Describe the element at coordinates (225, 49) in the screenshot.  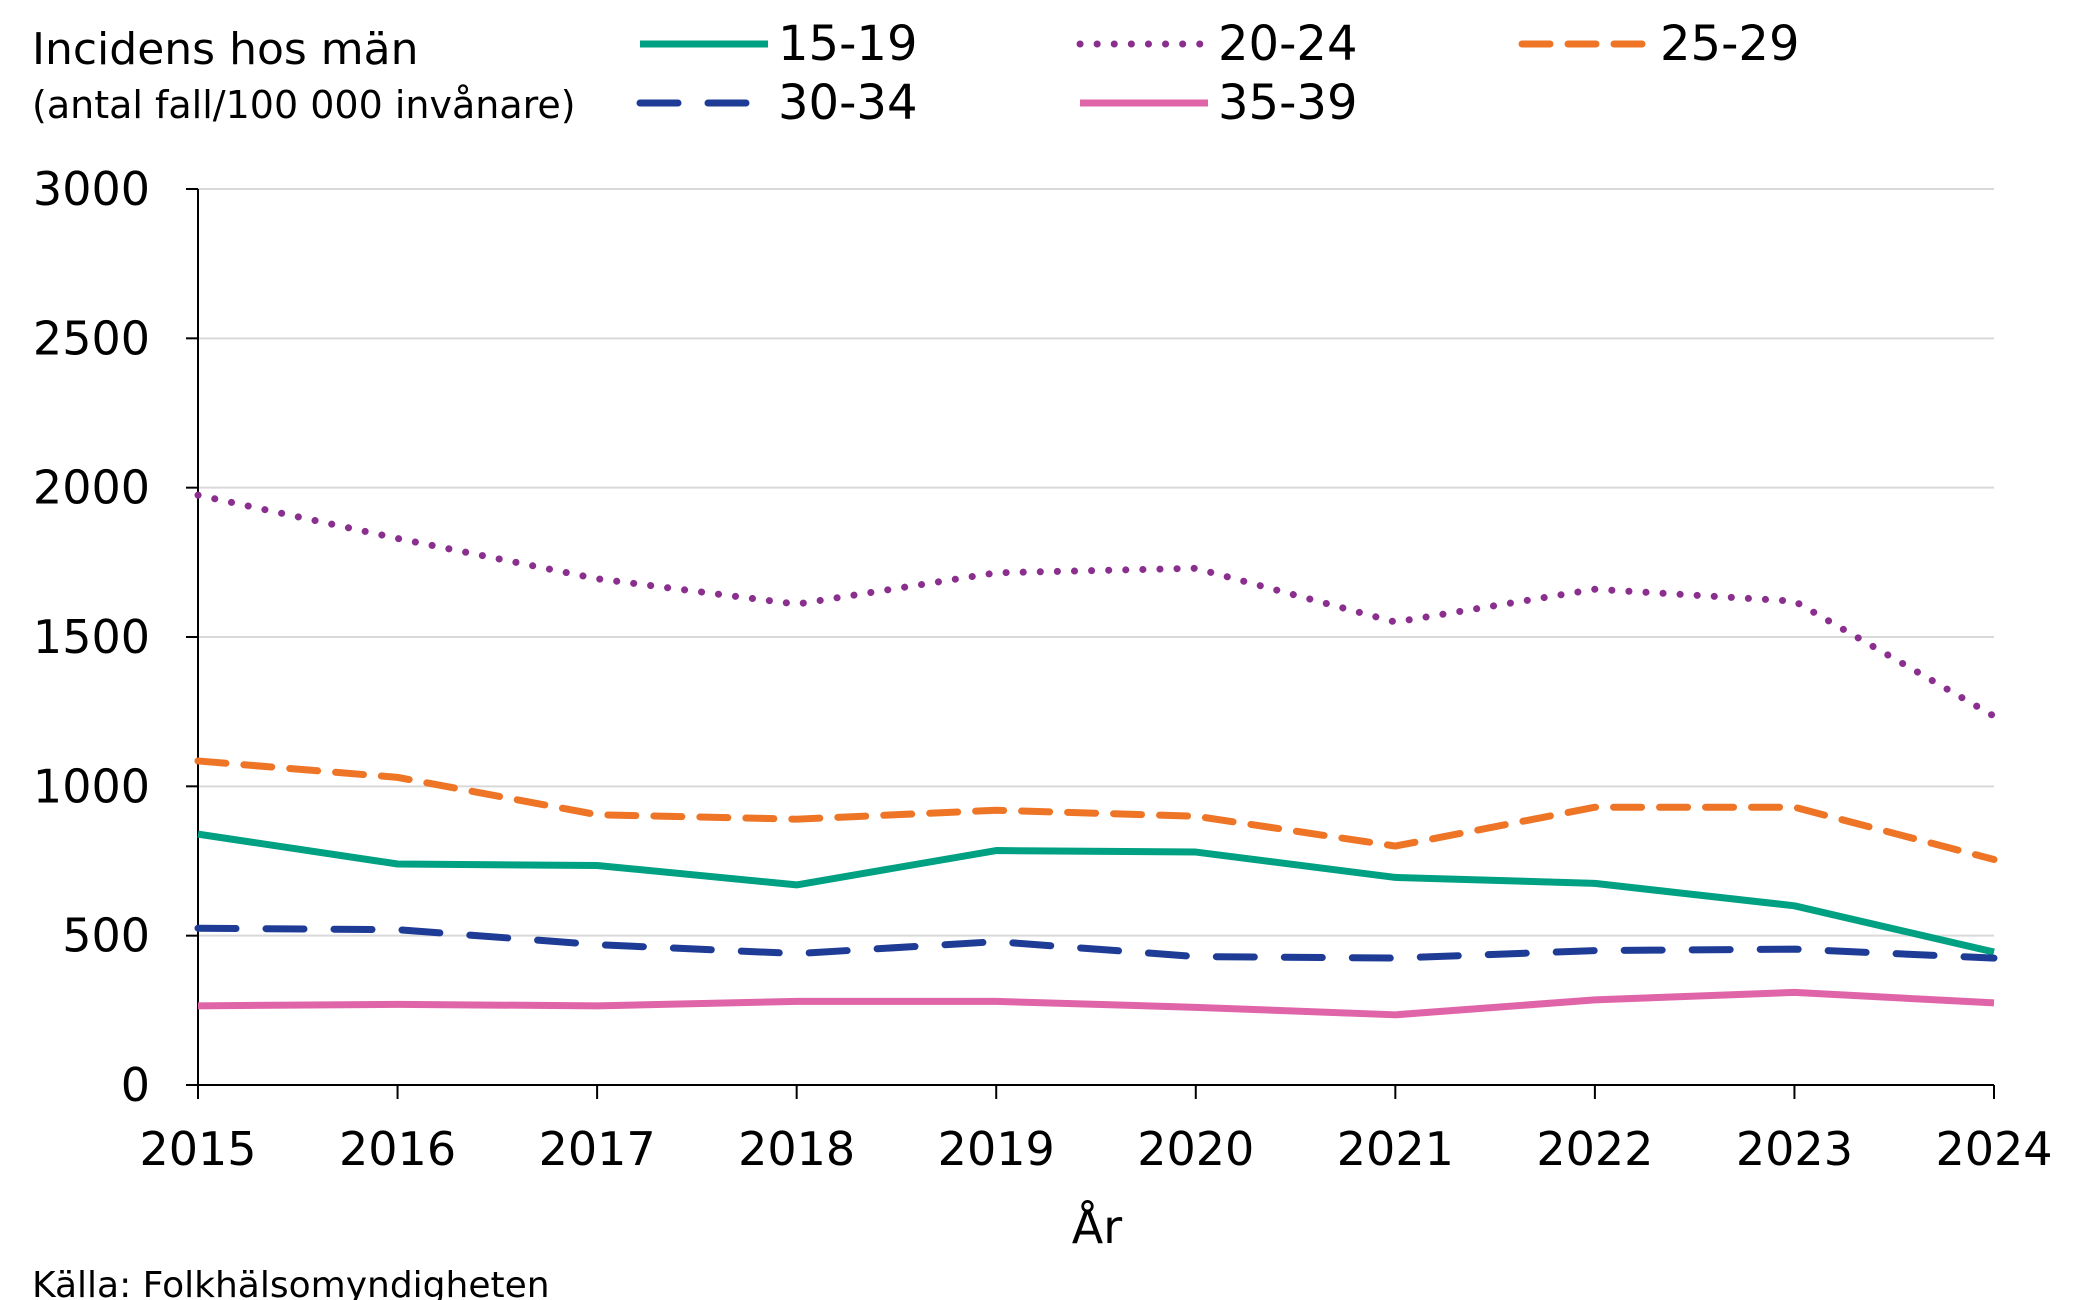
I see `y-axis-title: Incidens hos män` at that location.